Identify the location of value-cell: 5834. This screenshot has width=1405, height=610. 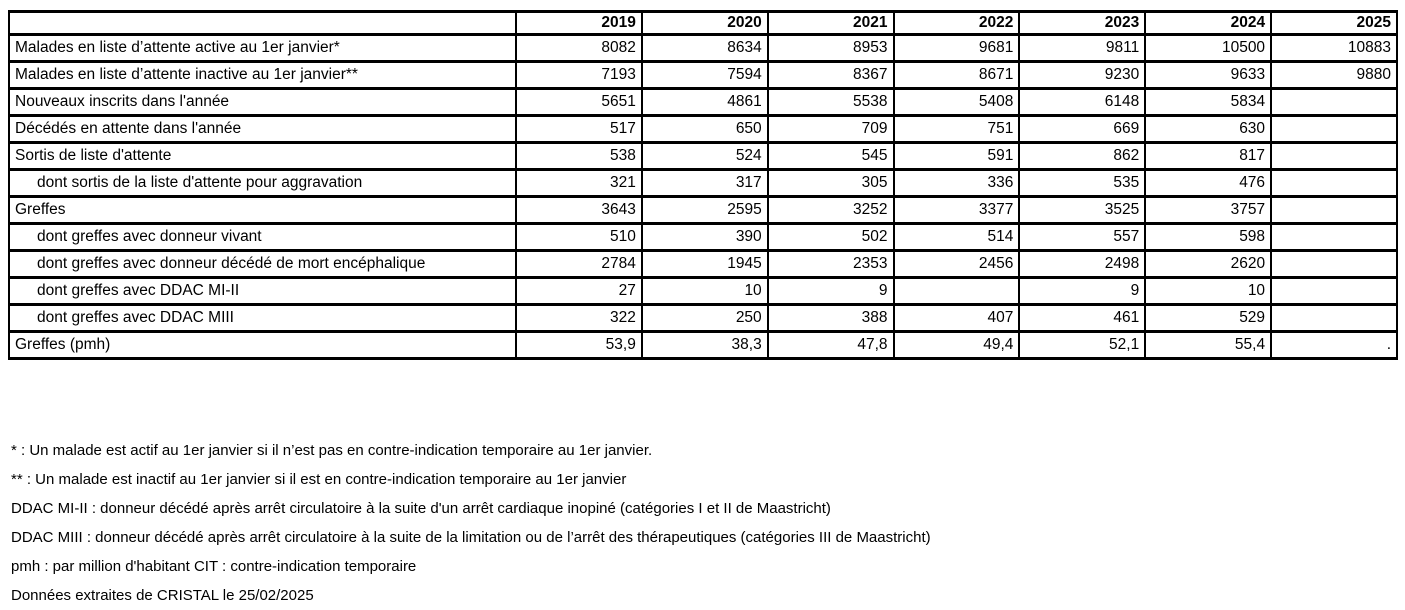
(1208, 102).